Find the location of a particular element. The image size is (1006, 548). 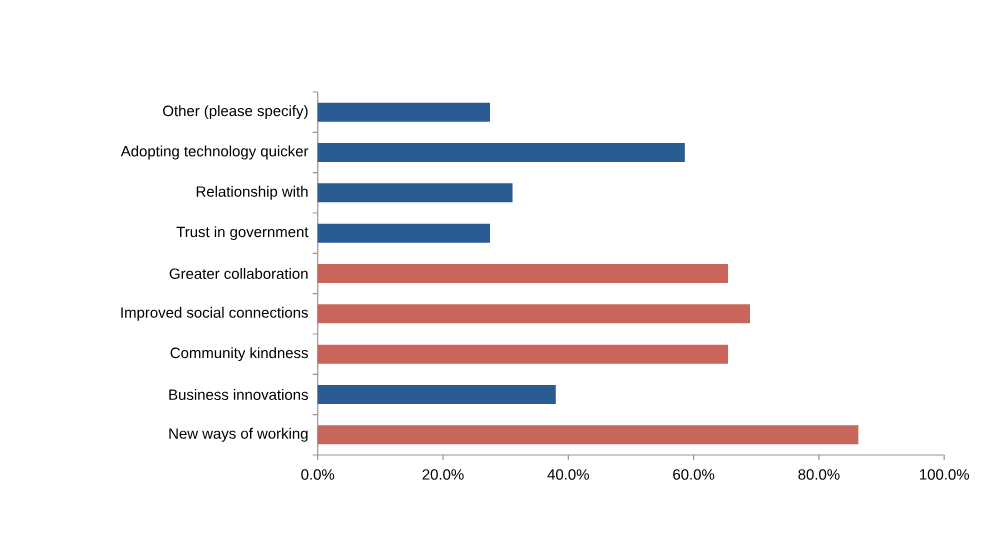

x-tick-label: 80.0% is located at coordinates (819, 474).